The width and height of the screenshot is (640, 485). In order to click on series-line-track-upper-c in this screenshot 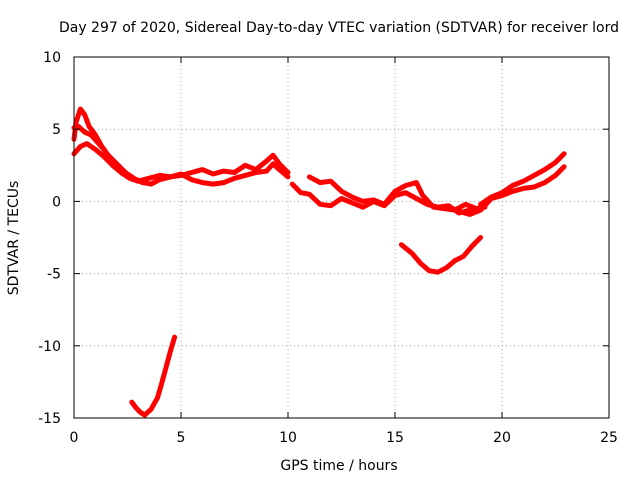, I will do `click(89, 137)`.